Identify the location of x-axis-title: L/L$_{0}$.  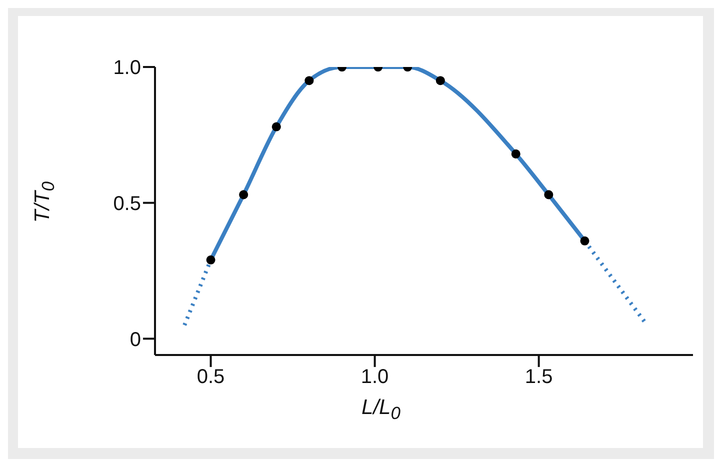
(381, 410).